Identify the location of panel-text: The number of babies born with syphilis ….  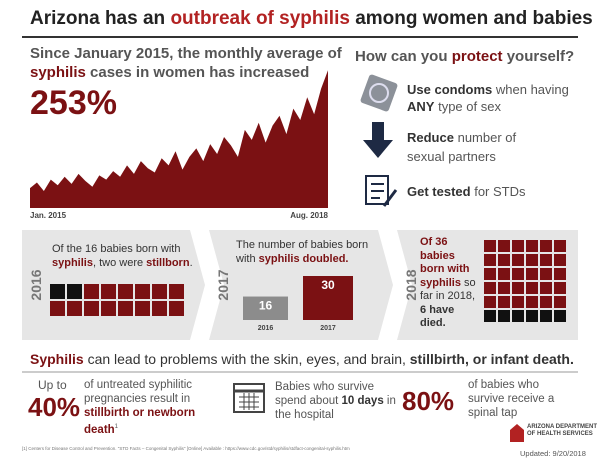
(308, 252).